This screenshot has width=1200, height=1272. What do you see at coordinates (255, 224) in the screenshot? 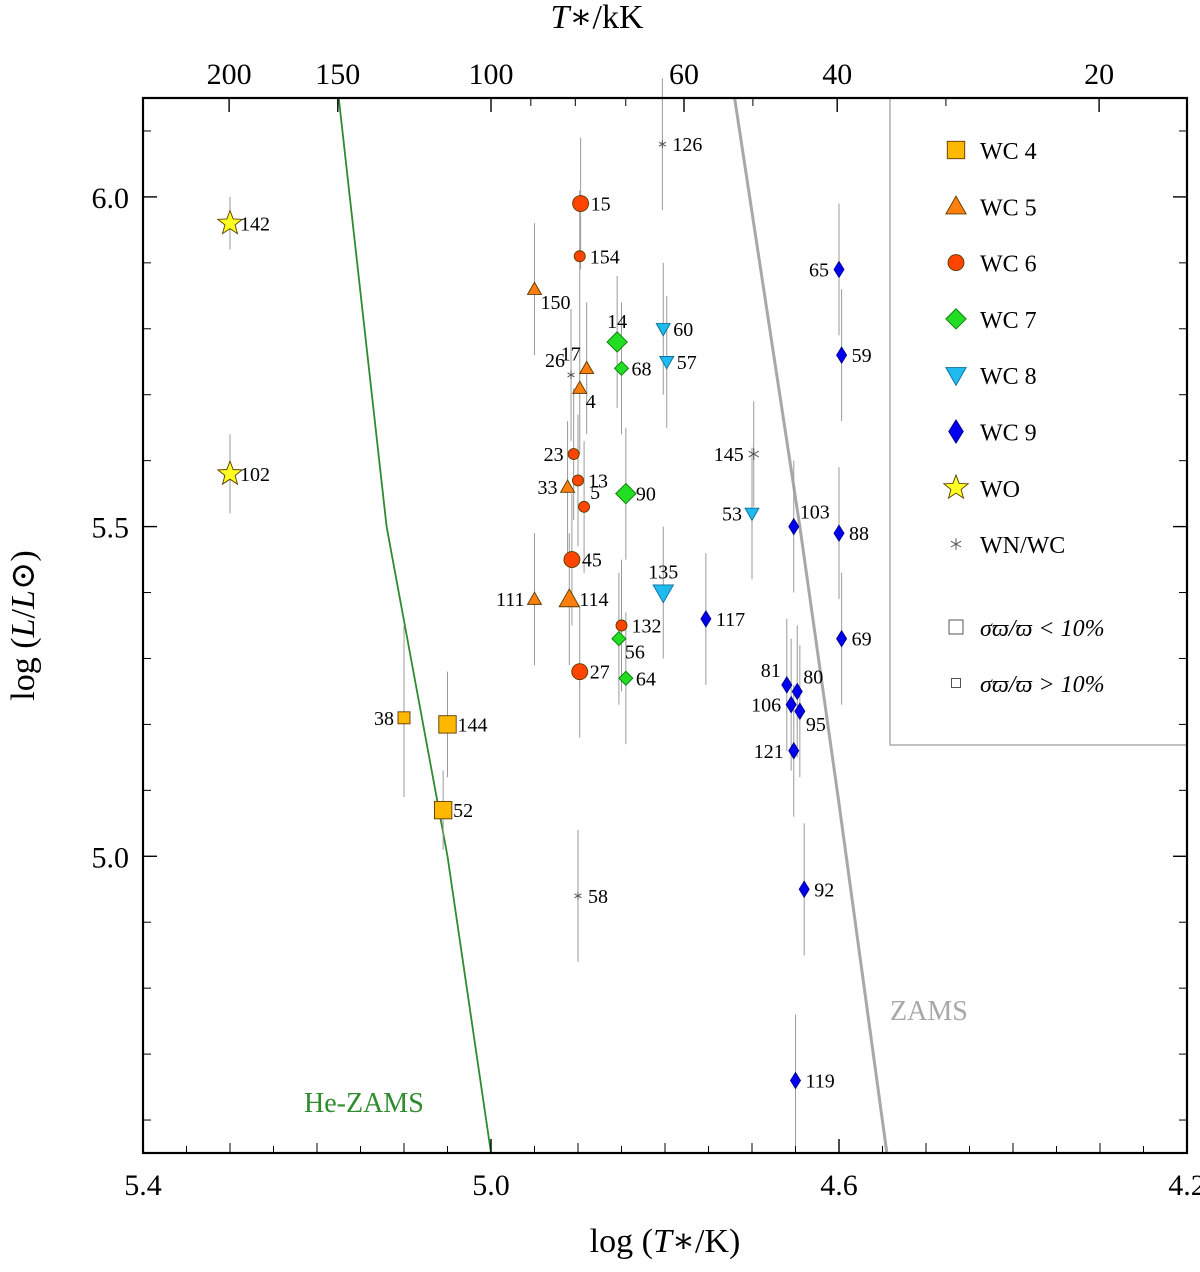
I see `point-label-142: 142` at bounding box center [255, 224].